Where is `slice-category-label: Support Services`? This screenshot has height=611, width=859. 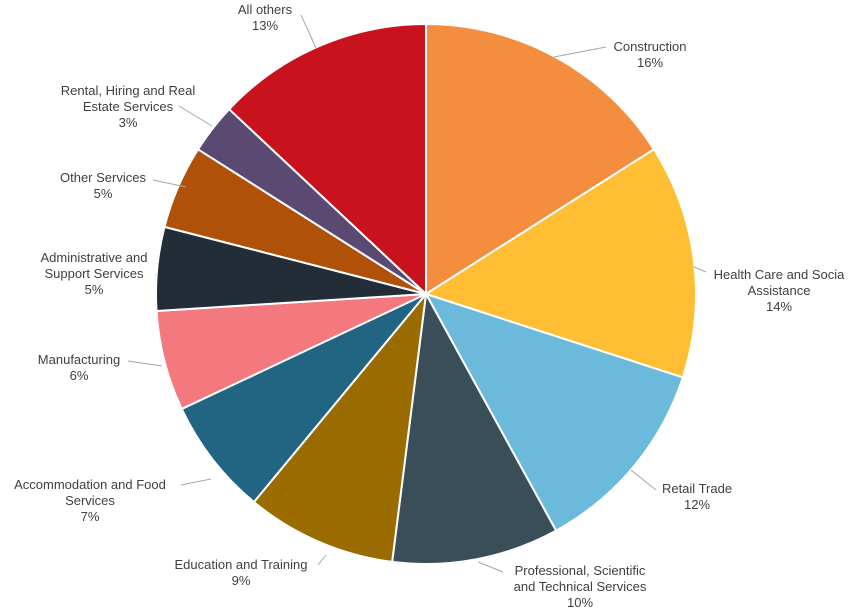
slice-category-label: Support Services is located at coordinates (94, 273).